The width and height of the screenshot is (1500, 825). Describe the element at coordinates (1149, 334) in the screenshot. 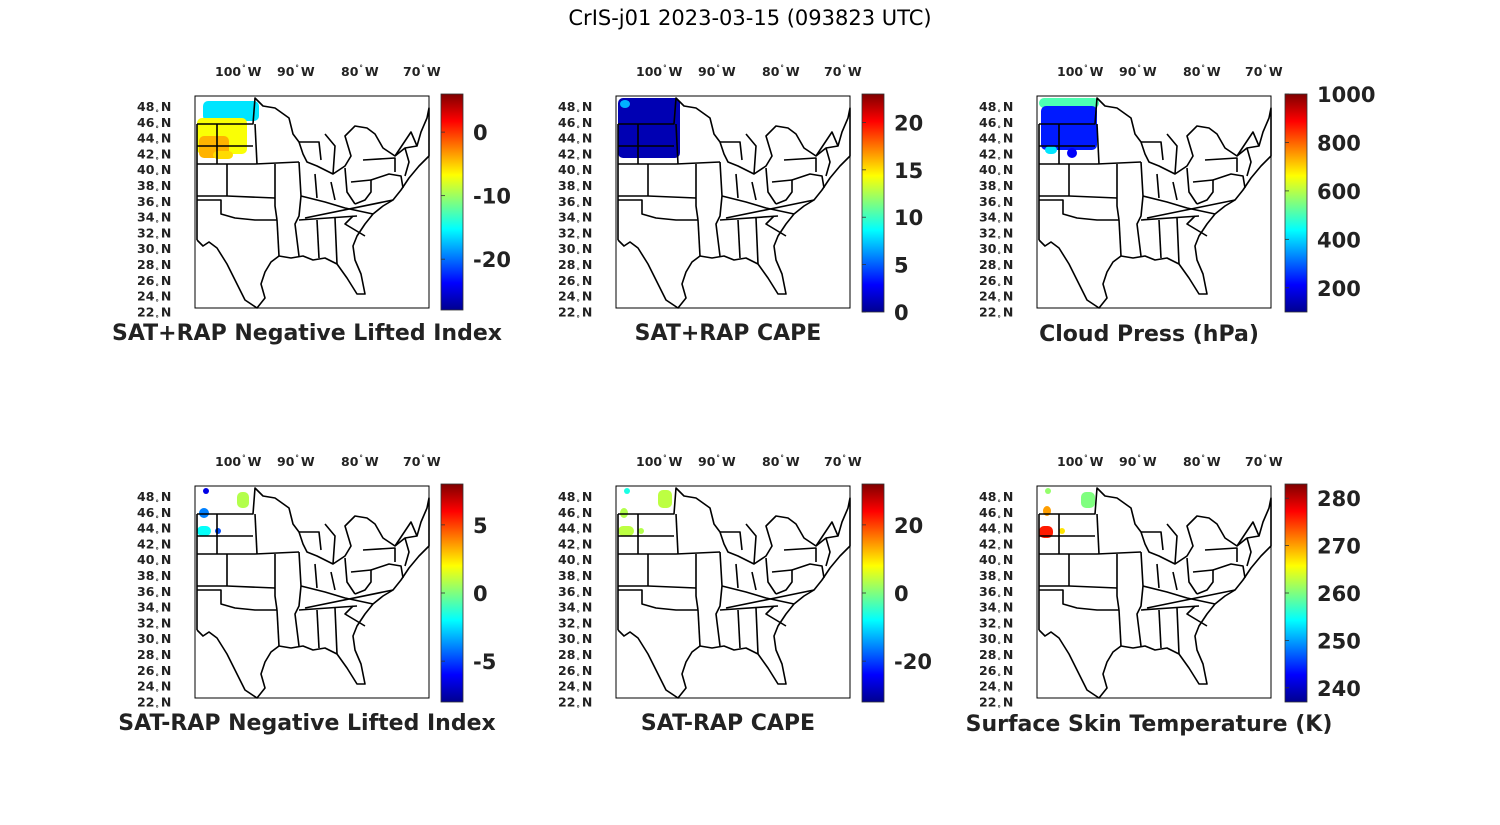

I see `panel-title: Cloud Press (hPa)` at that location.